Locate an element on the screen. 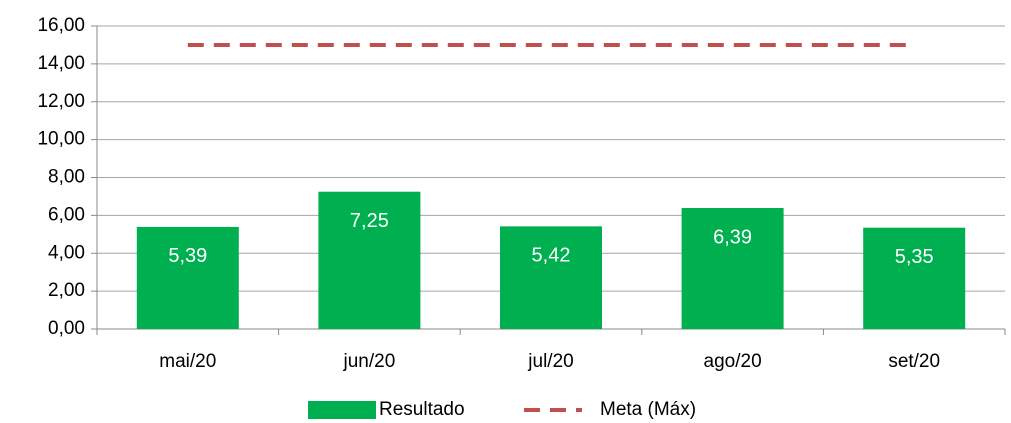  x-tick-label: set/20 is located at coordinates (914, 361).